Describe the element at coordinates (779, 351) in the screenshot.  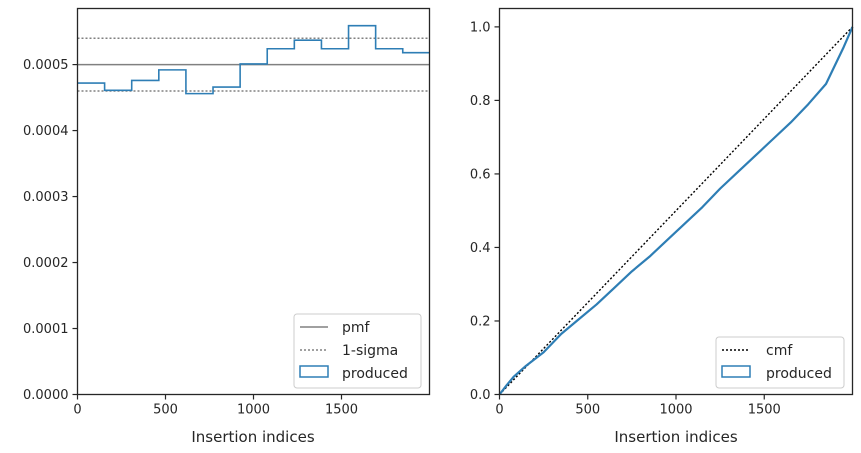
I see `legend-label-cmf: cmf` at that location.